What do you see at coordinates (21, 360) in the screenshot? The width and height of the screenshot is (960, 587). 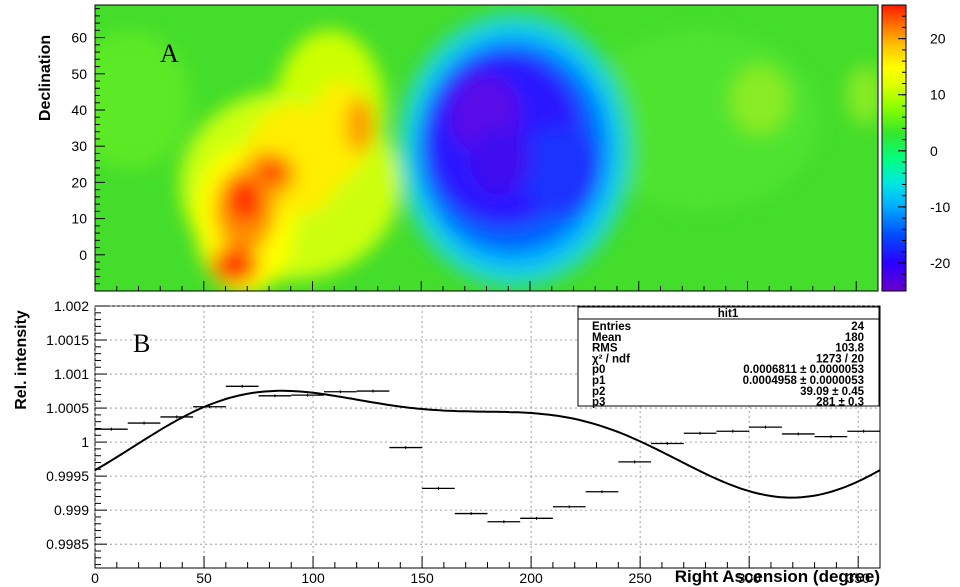 I see `profile-y-axis-title: Rel. intensity` at bounding box center [21, 360].